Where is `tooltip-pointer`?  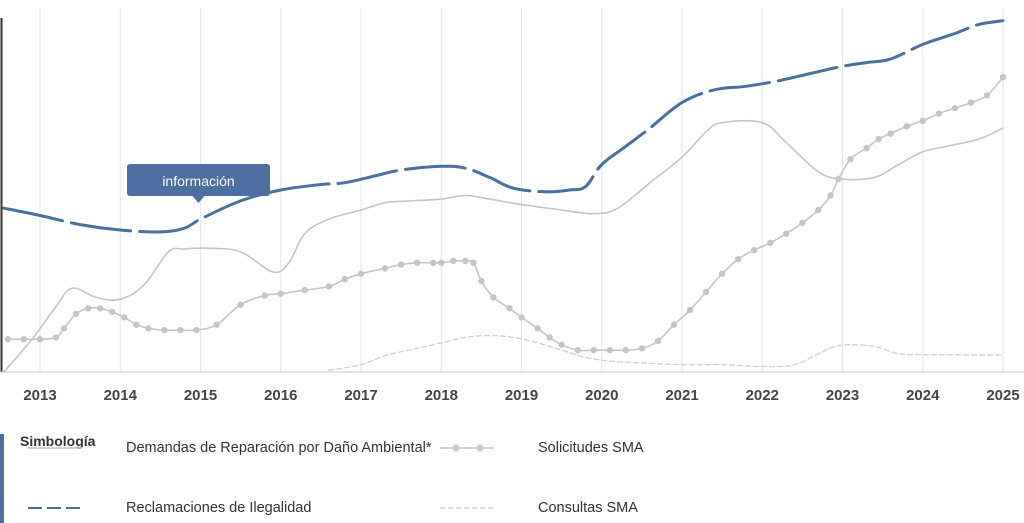
tooltip-pointer is located at coordinates (198, 199).